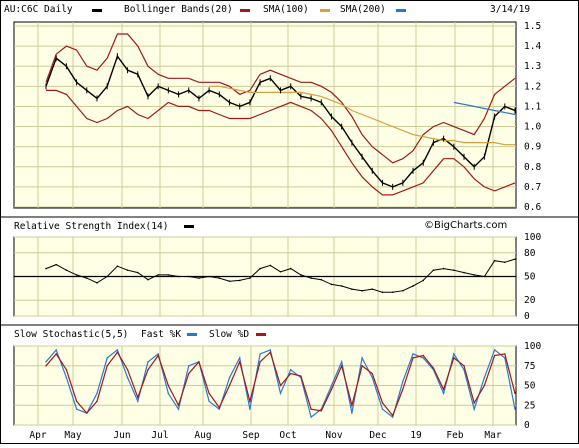  Describe the element at coordinates (362, 115) in the screenshot. I see `sma100-line` at that location.